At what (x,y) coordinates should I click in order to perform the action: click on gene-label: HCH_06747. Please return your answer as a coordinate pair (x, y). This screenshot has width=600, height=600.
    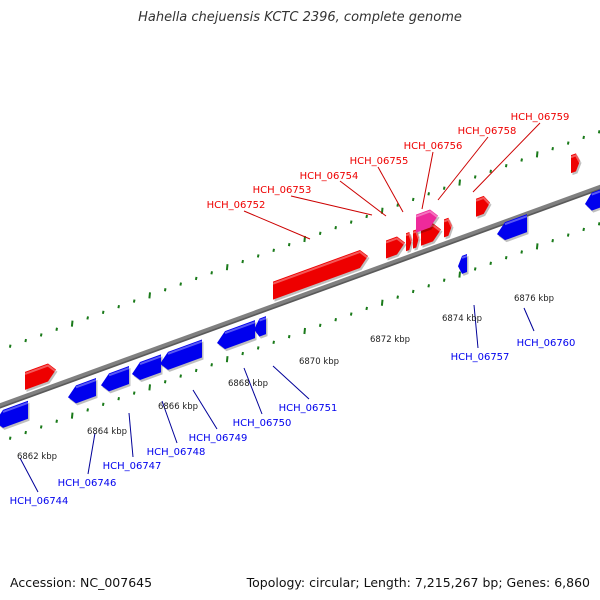
    Looking at the image, I should click on (132, 466).